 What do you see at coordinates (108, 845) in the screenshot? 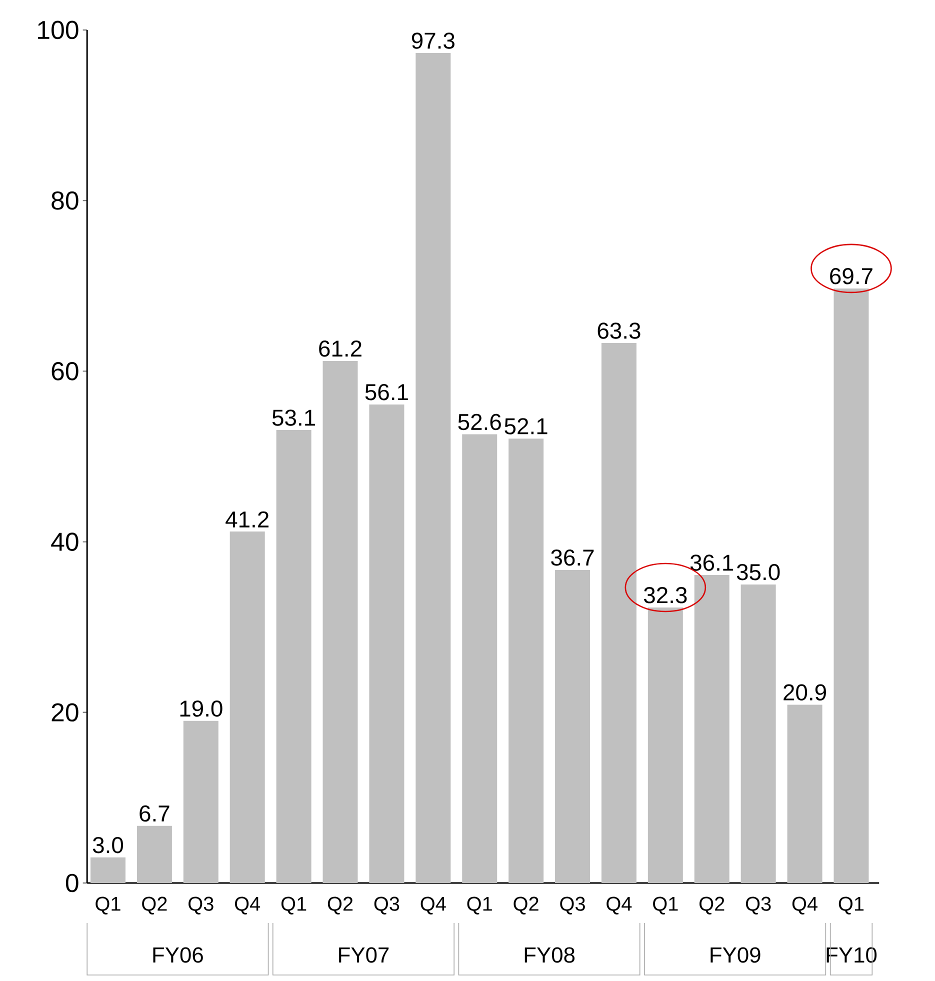
I see `data-label: 3.0` at bounding box center [108, 845].